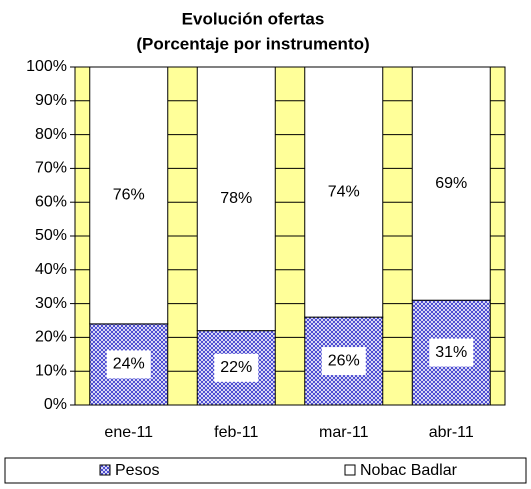 This screenshot has width=531, height=489. I want to click on data-label: 31%, so click(451, 352).